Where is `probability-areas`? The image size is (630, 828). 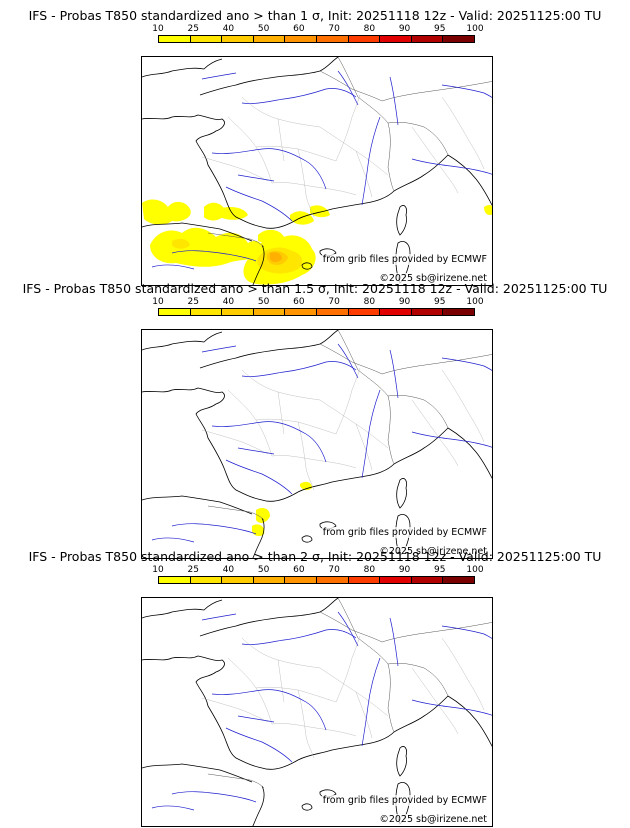
probability-areas is located at coordinates (317, 242).